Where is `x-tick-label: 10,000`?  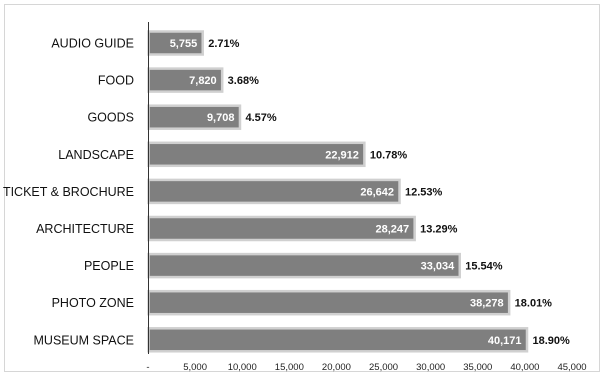
x-tick-label: 10,000 is located at coordinates (242, 367).